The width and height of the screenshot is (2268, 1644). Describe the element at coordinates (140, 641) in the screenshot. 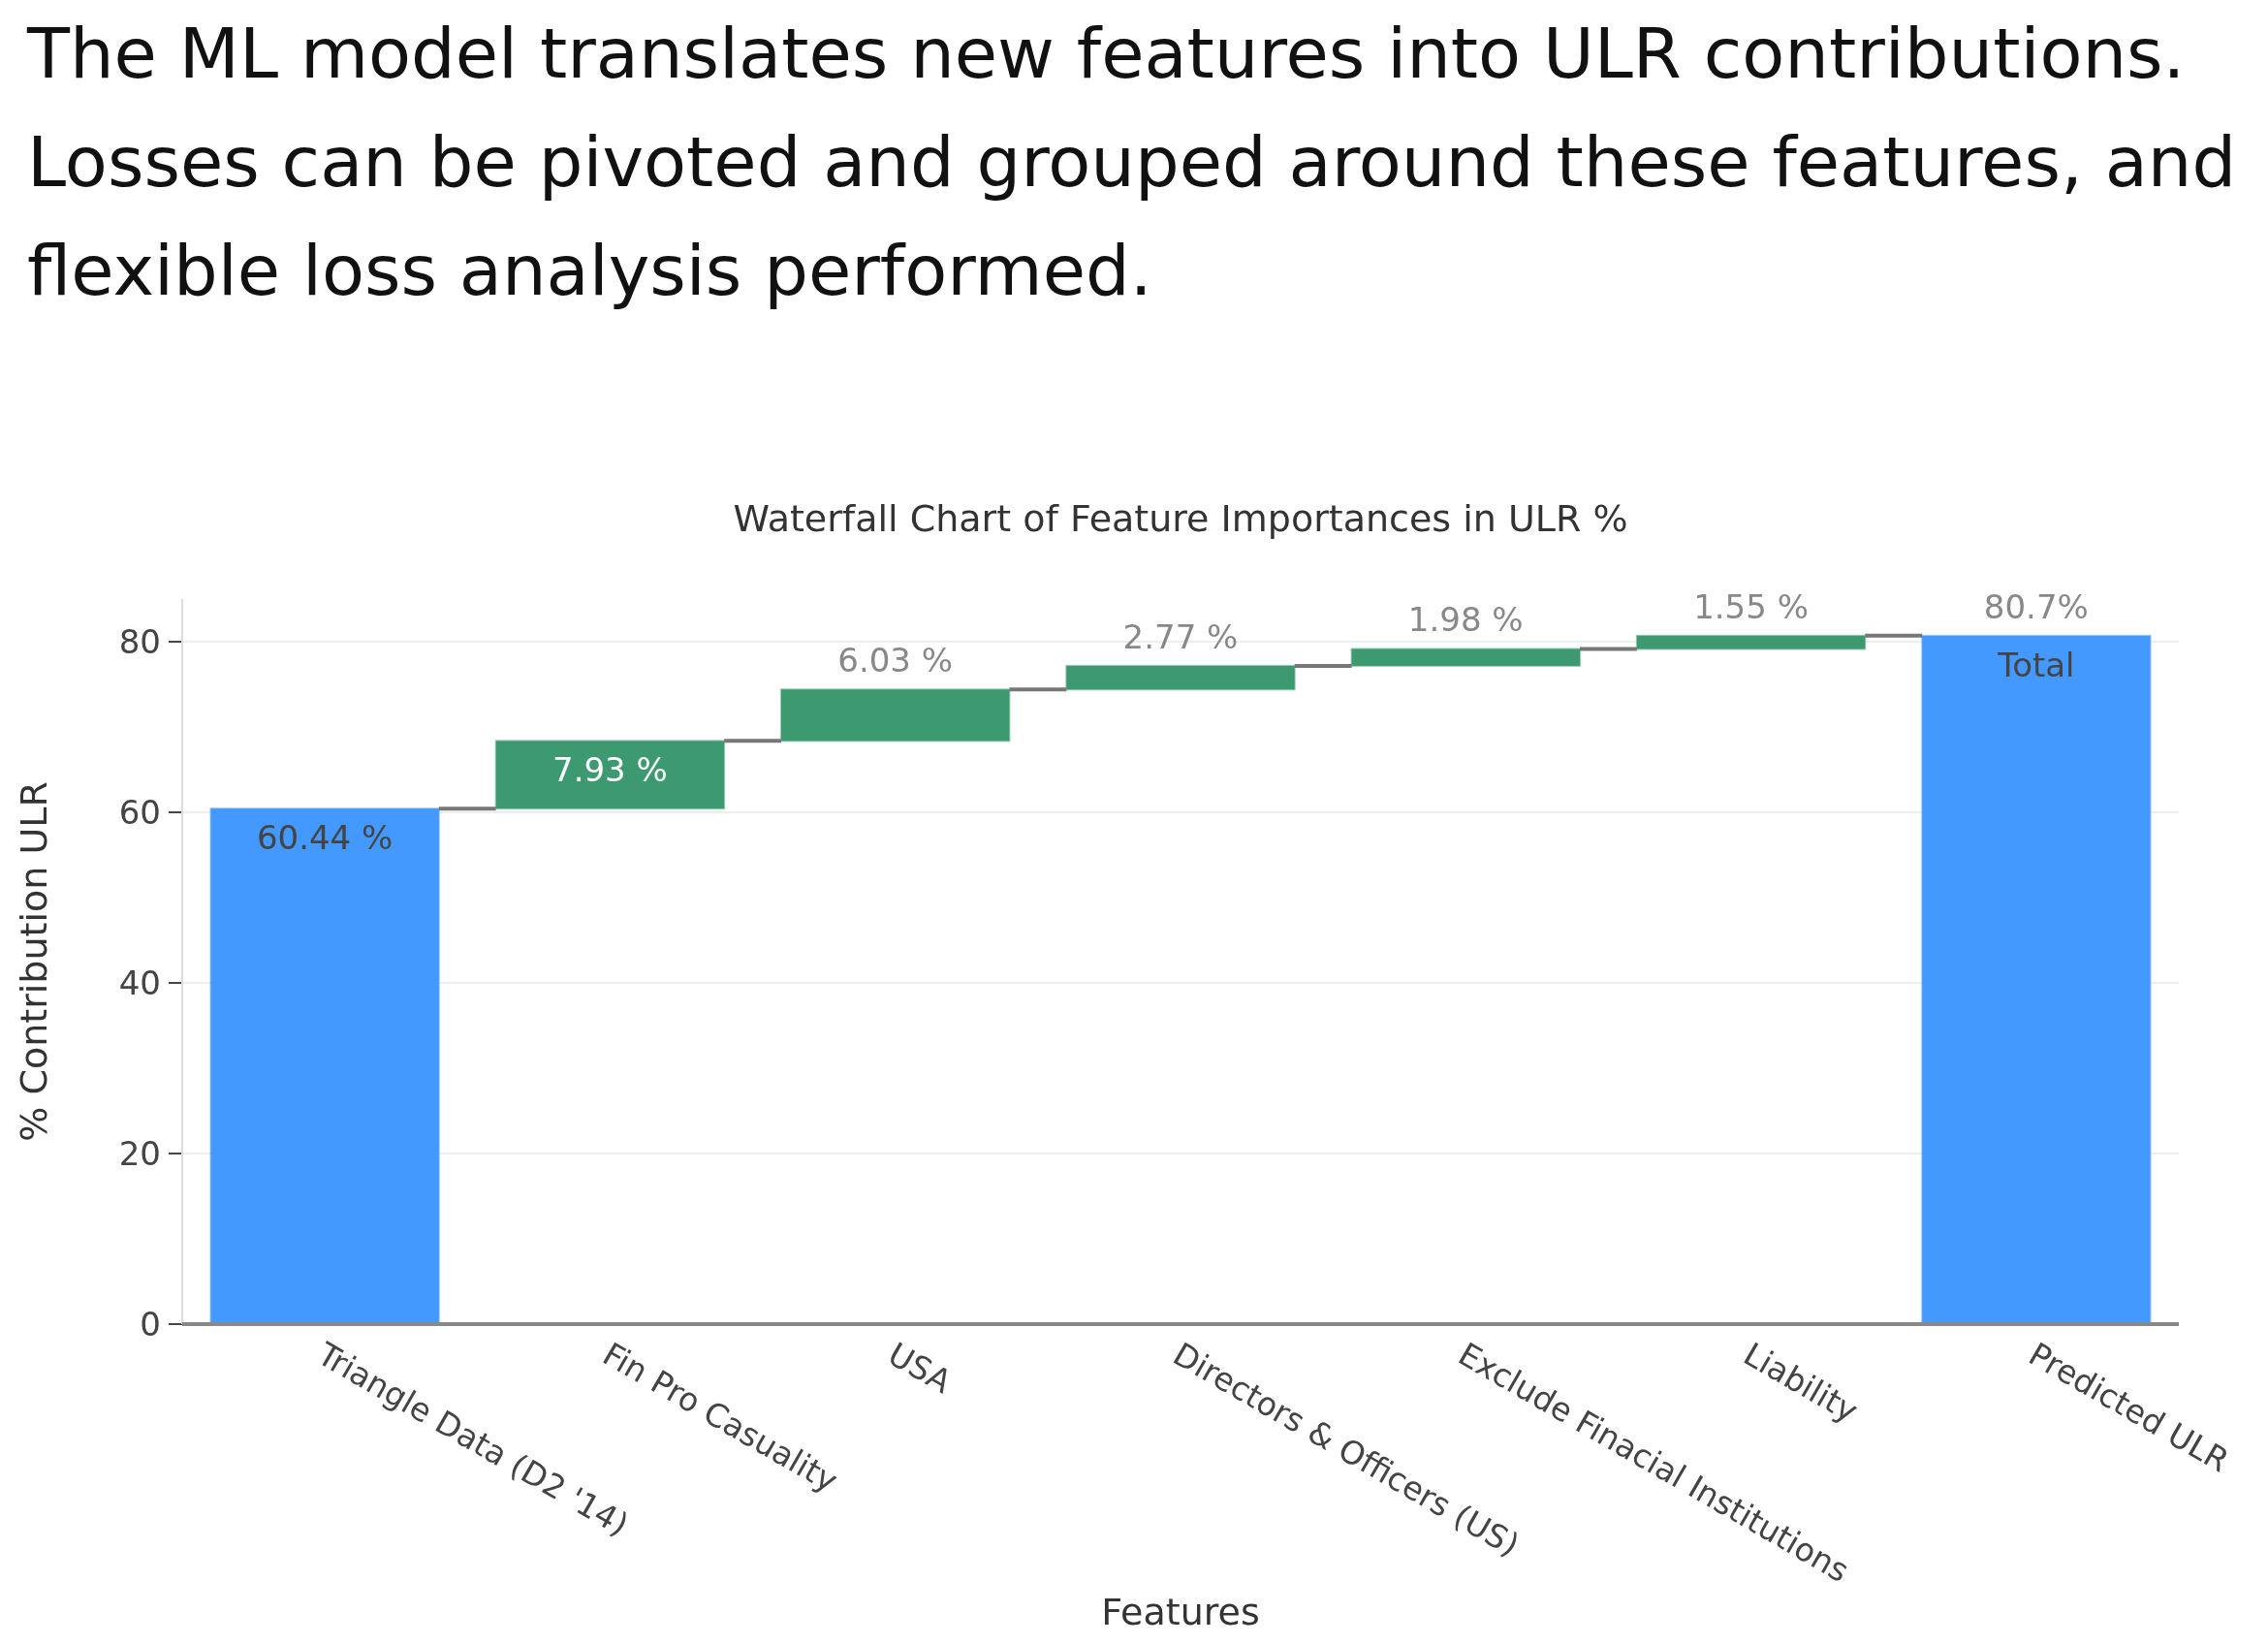

I see `y-tick-label: 80` at that location.